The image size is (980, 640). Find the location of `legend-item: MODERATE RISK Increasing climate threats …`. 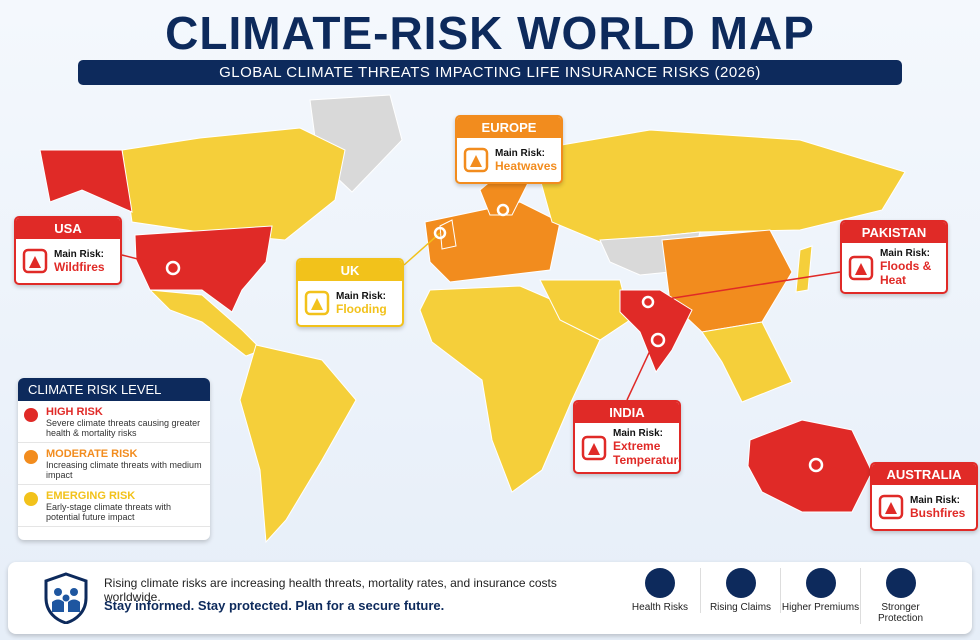

legend-item: MODERATE RISK Increasing climate threats … is located at coordinates (114, 464).